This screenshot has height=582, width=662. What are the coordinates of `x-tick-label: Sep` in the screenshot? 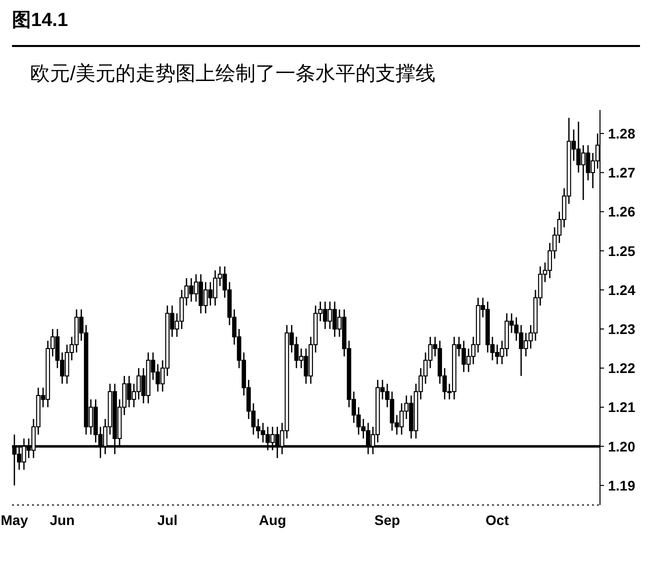 It's located at (387, 520).